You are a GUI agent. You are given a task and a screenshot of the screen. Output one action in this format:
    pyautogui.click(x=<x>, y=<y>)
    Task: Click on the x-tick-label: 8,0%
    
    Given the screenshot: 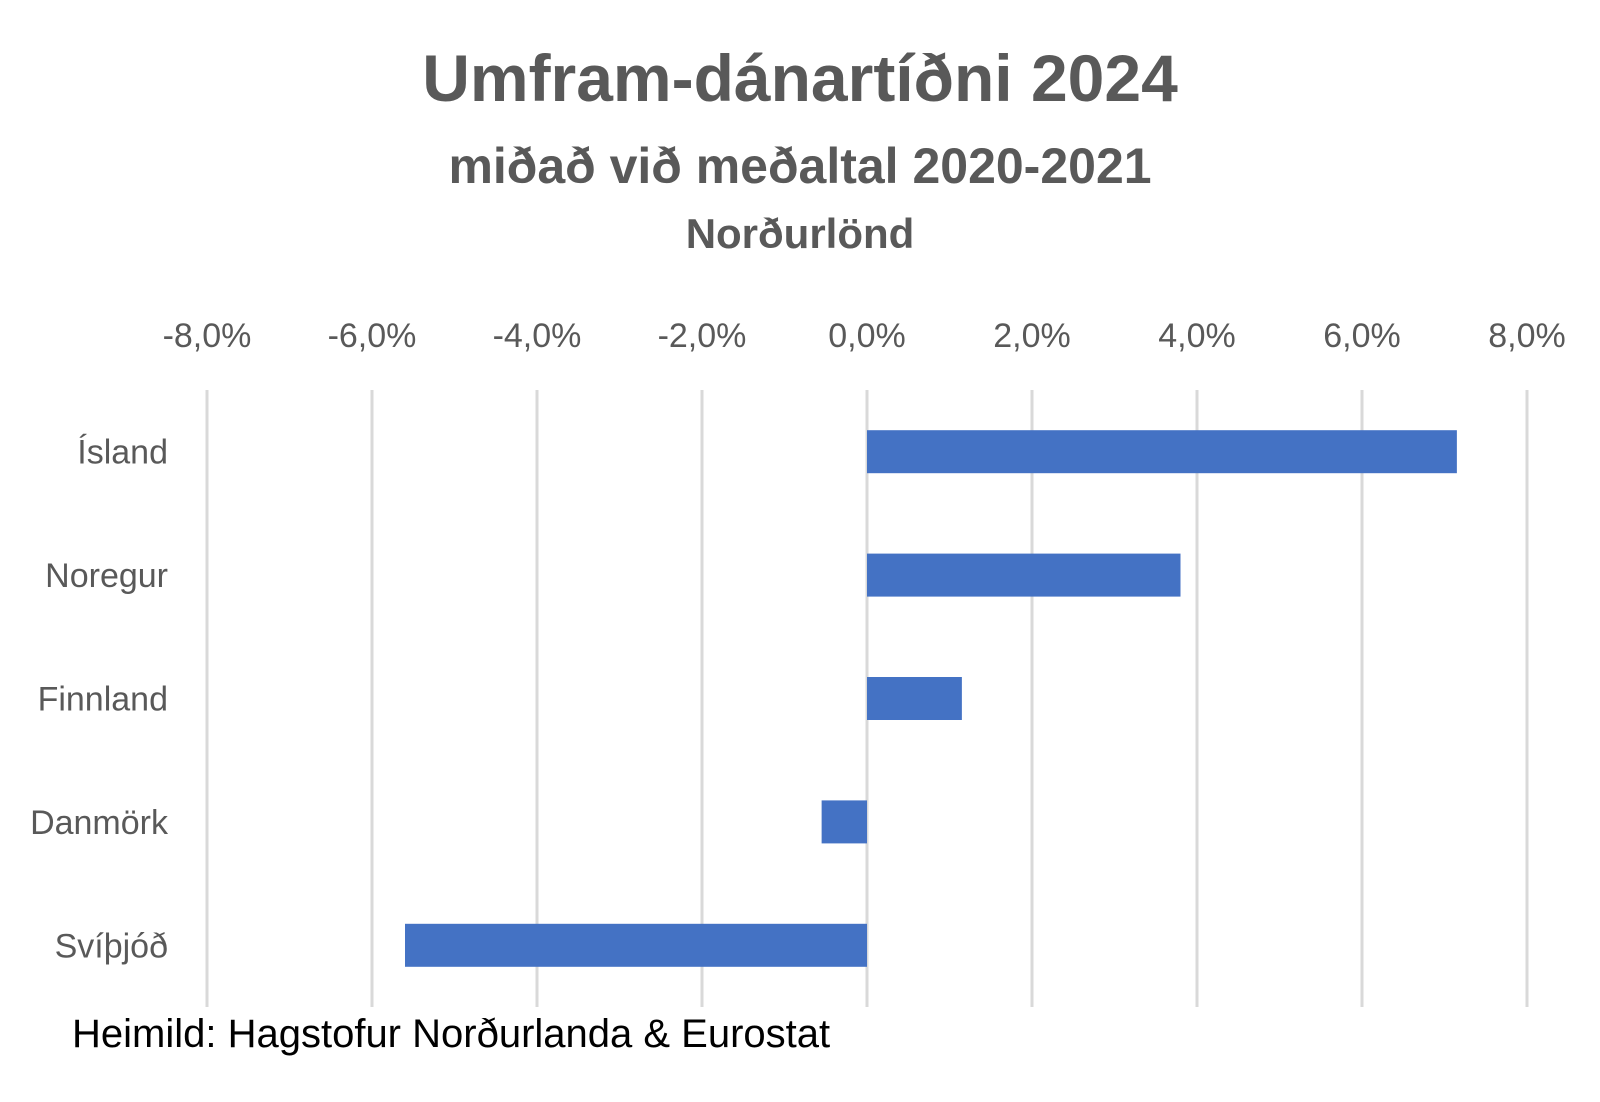 What is the action you would take?
    pyautogui.click(x=1527, y=336)
    